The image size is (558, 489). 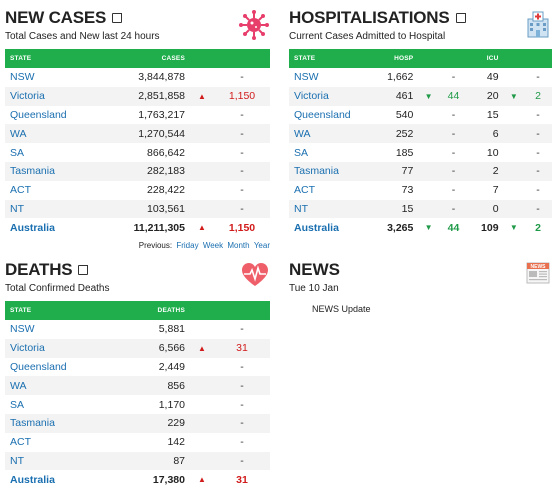 What do you see at coordinates (161, 96) in the screenshot?
I see `cases-value: 2,851,858` at bounding box center [161, 96].